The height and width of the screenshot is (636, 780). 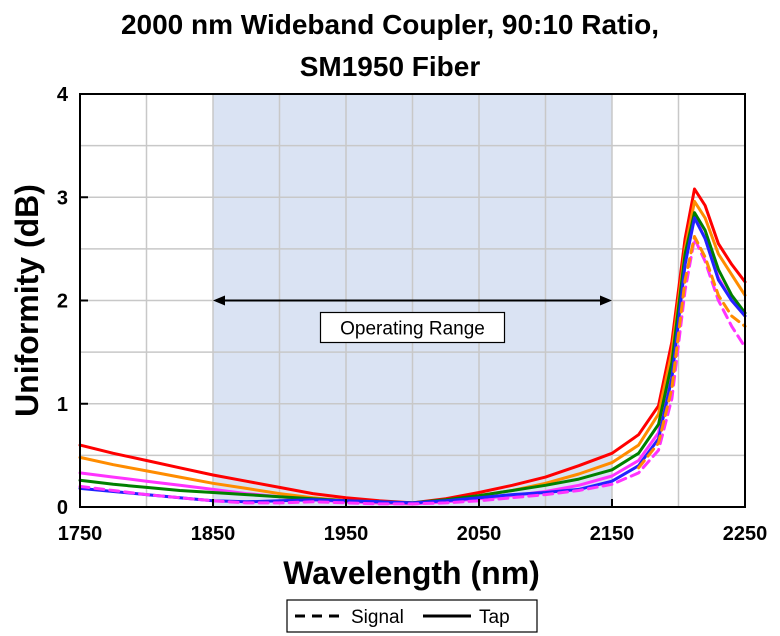 What do you see at coordinates (62, 198) in the screenshot?
I see `y-tick-label: 3` at bounding box center [62, 198].